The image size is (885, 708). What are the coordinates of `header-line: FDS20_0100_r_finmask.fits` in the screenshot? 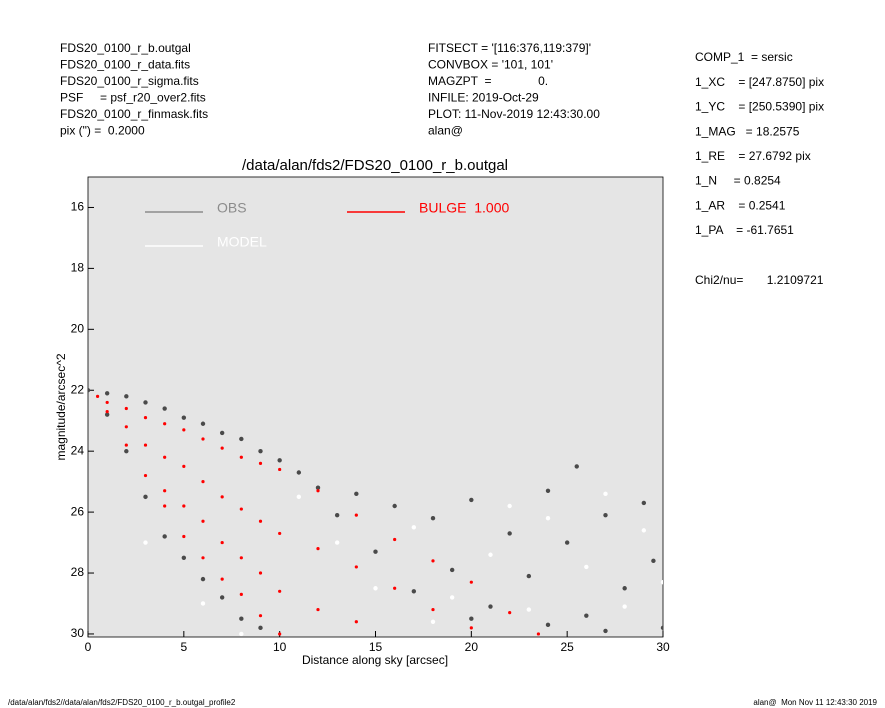 It's located at (134, 114).